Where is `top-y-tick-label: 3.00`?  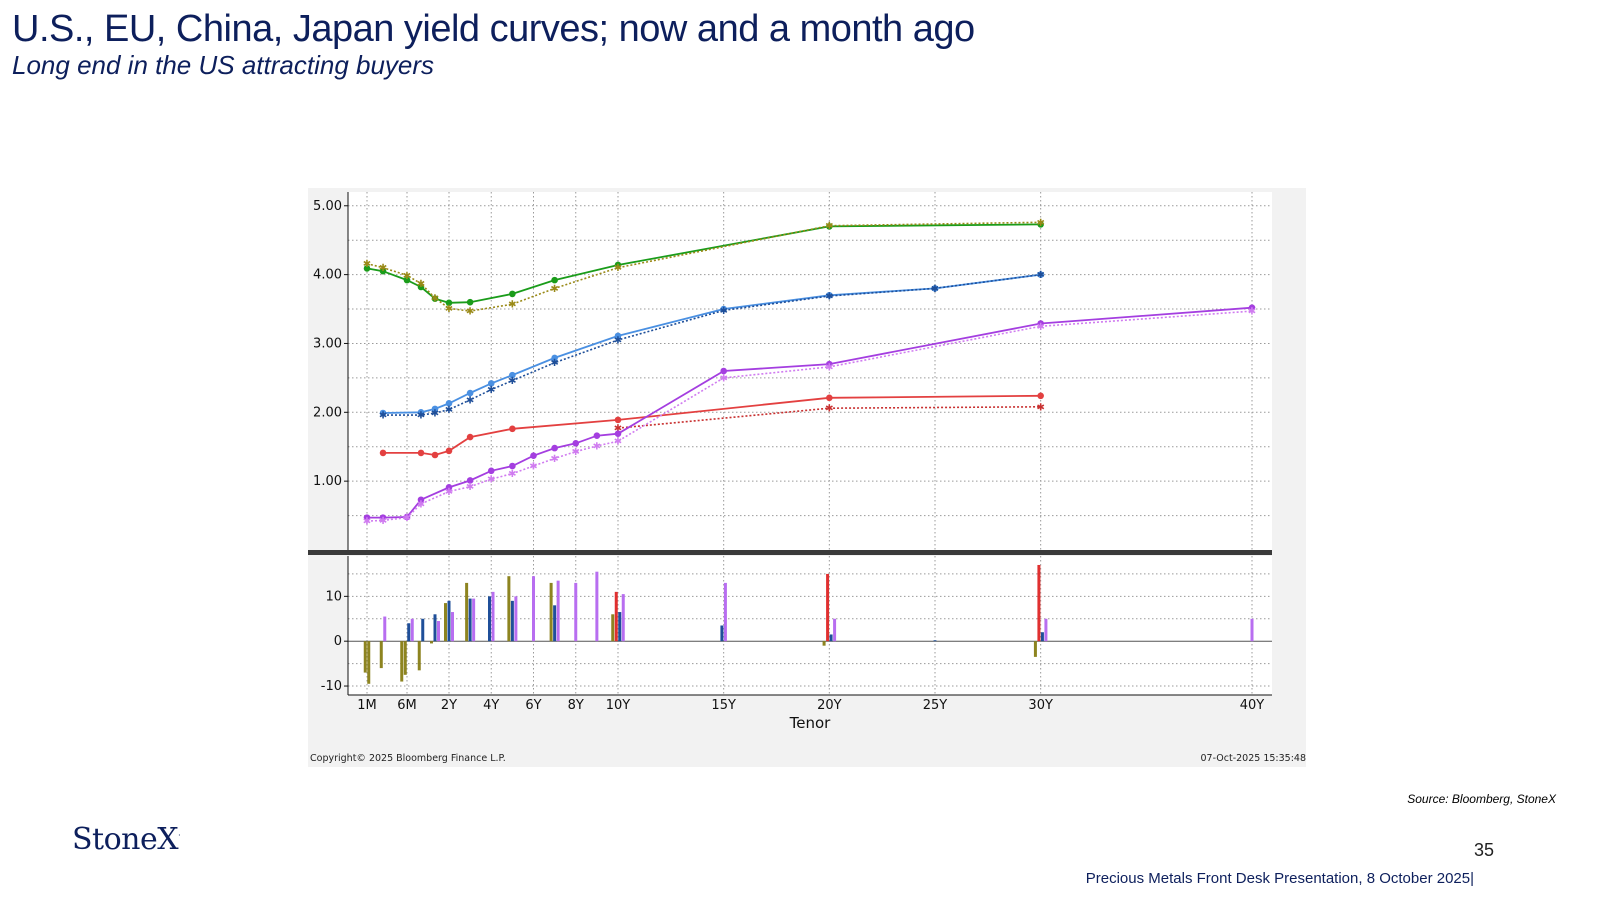
top-y-tick-label: 3.00 is located at coordinates (327, 343).